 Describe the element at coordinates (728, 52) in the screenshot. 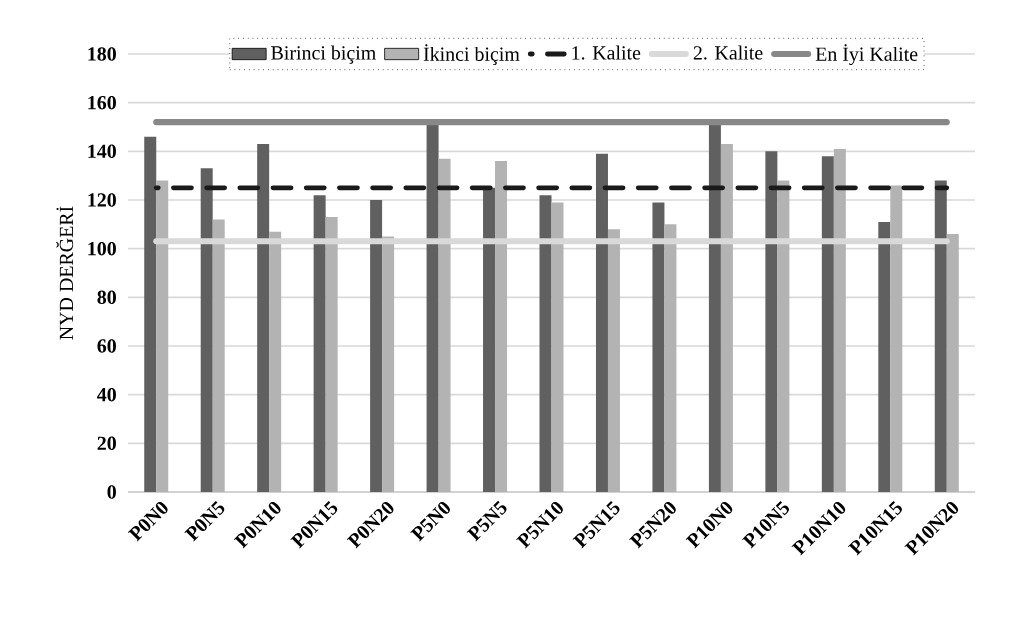

I see `legend-label: 2. Kalite` at that location.